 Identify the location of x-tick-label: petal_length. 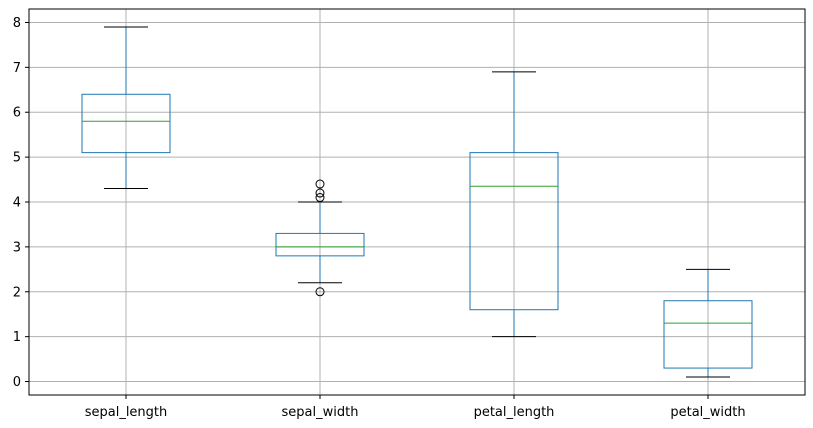
(514, 412).